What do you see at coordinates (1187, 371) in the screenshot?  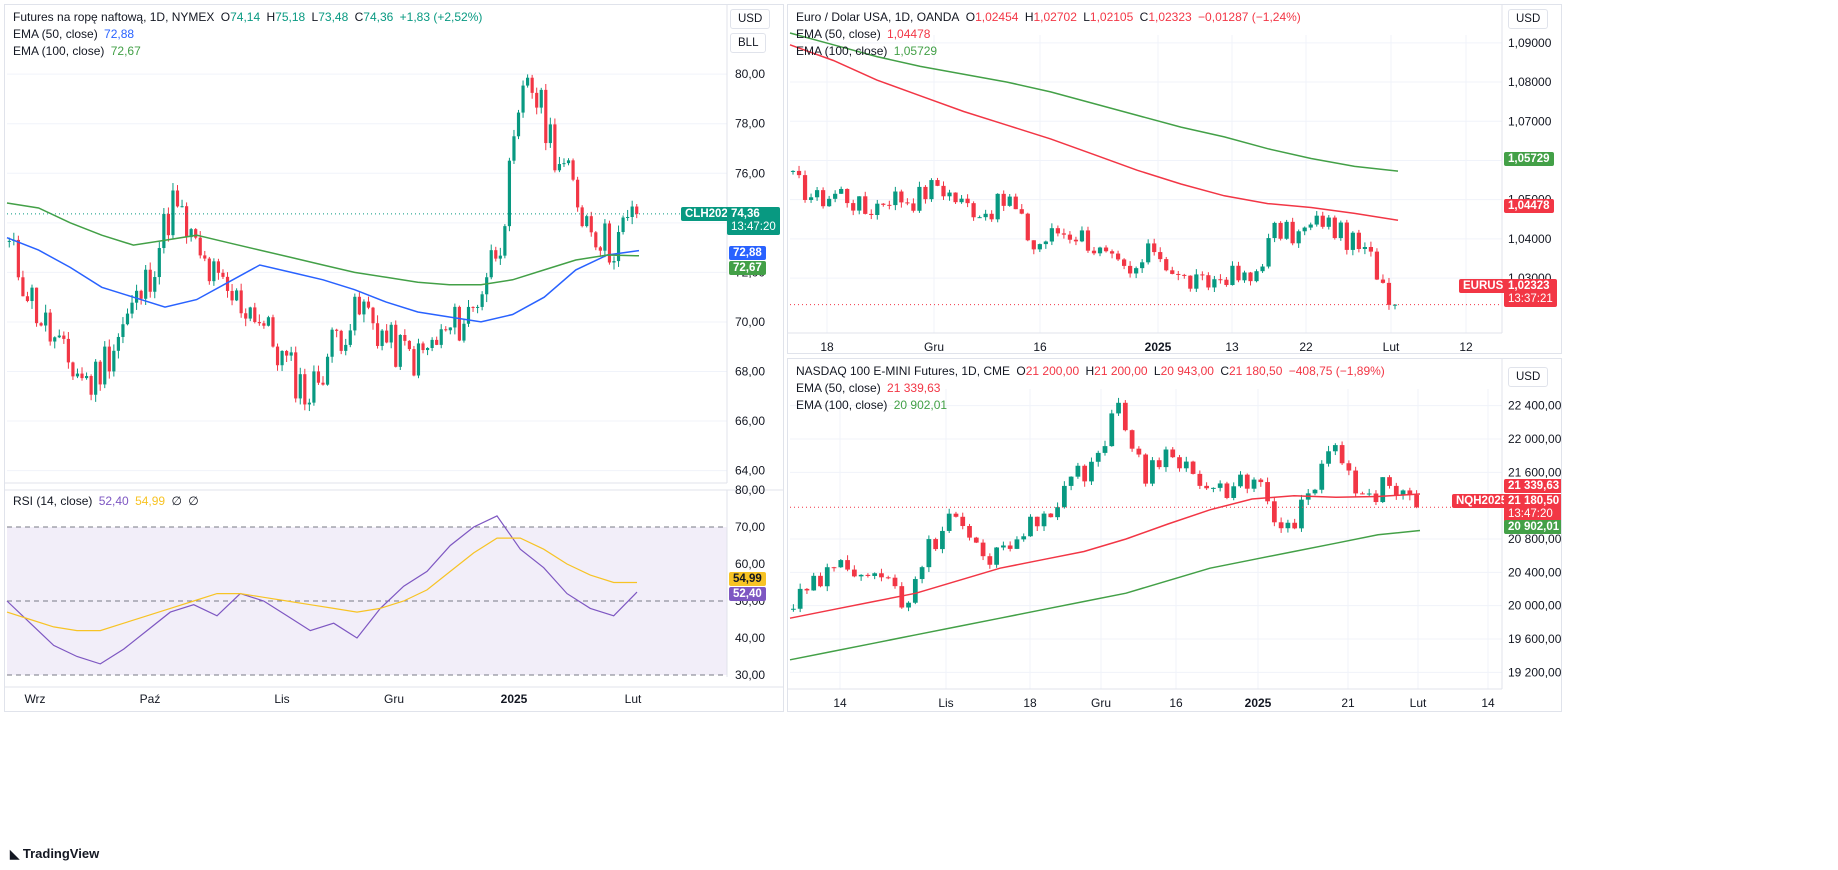 I see `nasdaq-low: 20 943,00` at bounding box center [1187, 371].